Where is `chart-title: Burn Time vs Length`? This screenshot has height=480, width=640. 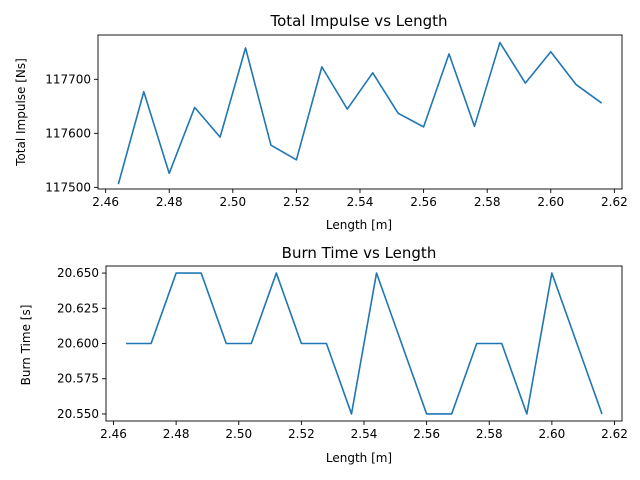
chart-title: Burn Time vs Length is located at coordinates (359, 253).